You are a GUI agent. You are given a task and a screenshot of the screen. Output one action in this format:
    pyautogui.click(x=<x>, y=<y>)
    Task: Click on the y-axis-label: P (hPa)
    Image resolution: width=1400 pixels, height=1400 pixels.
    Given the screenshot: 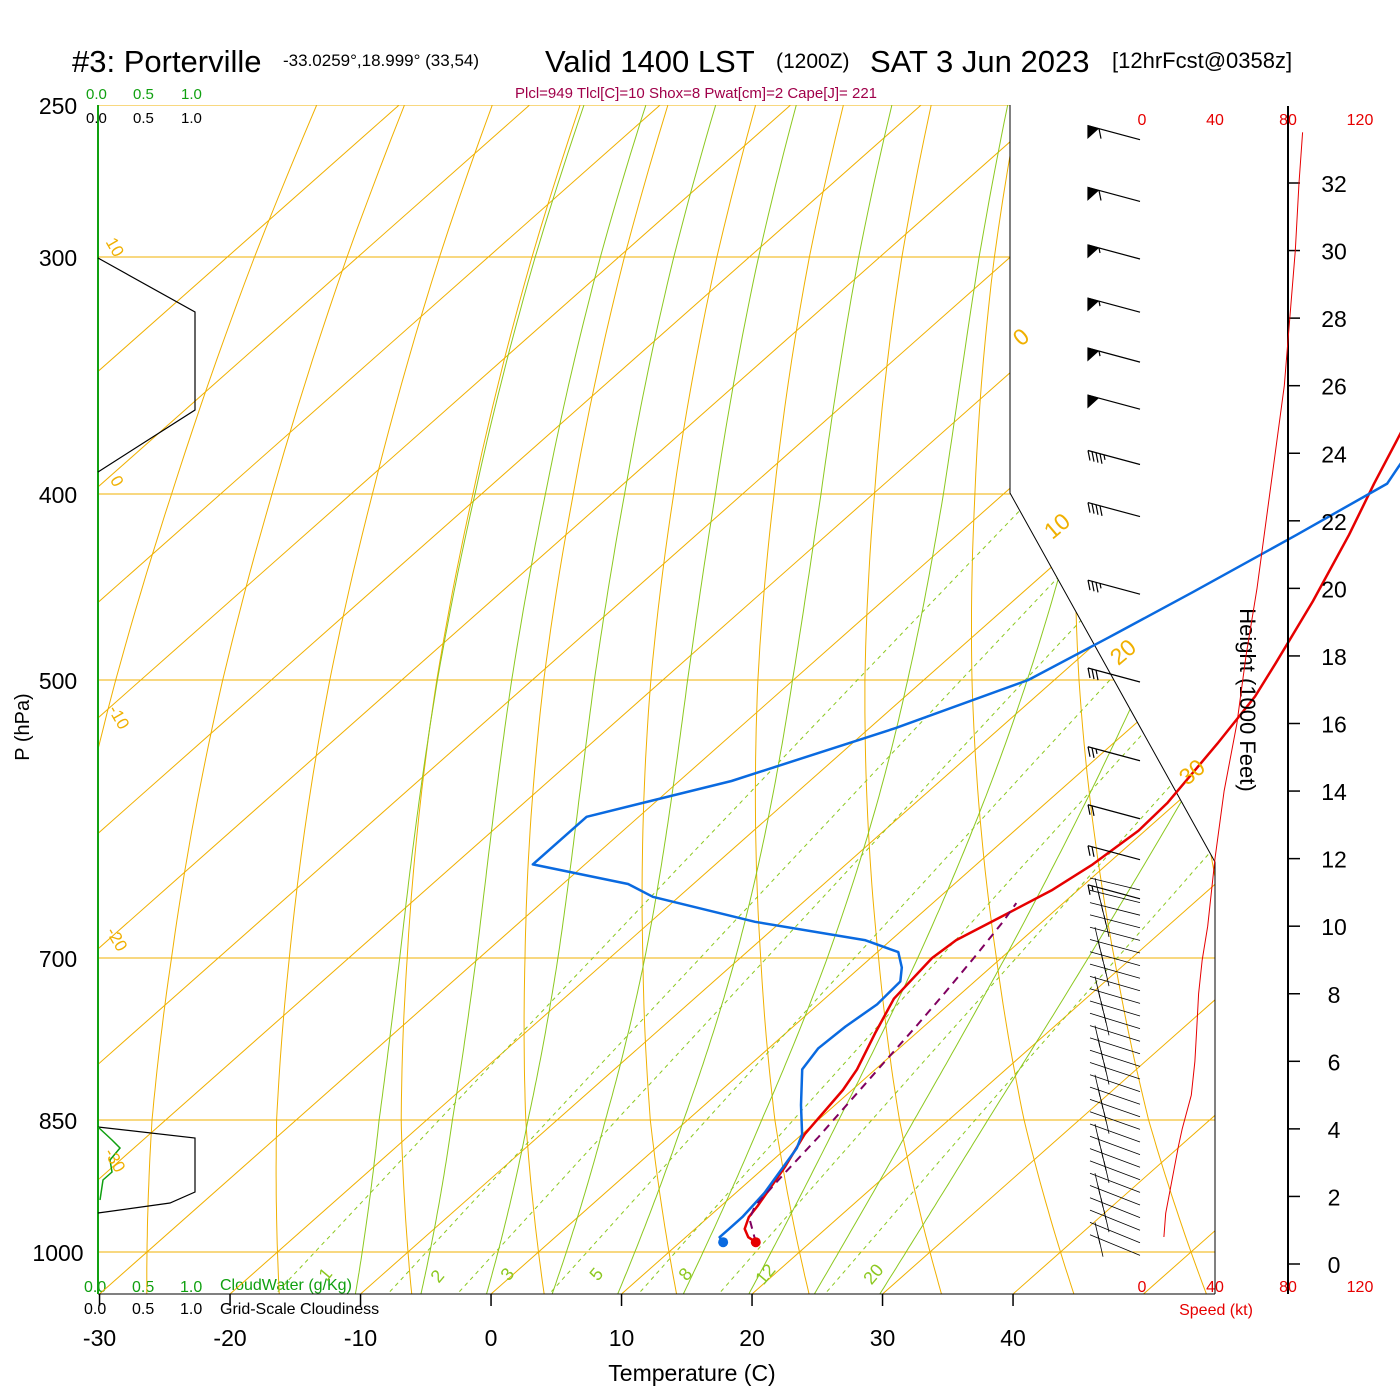 What is the action you would take?
    pyautogui.click(x=23, y=726)
    